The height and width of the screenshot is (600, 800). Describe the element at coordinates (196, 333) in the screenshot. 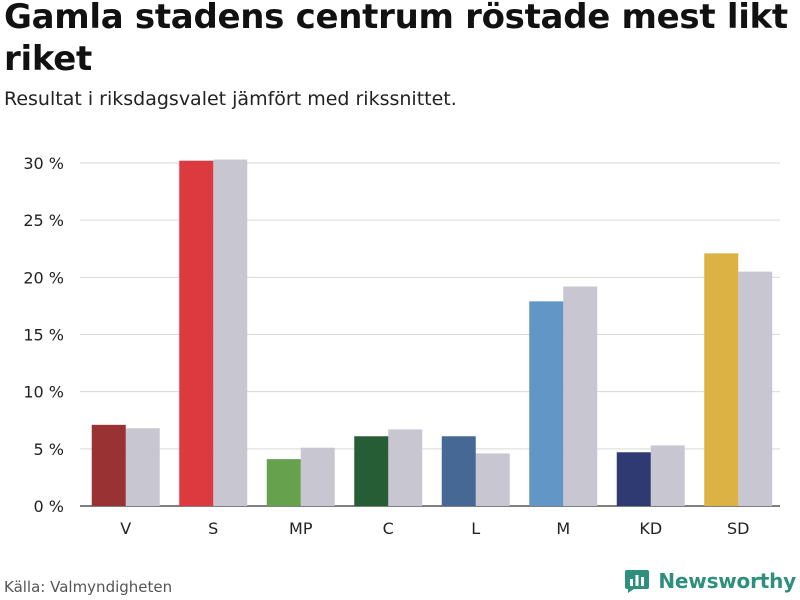

I see `result-bar-s` at that location.